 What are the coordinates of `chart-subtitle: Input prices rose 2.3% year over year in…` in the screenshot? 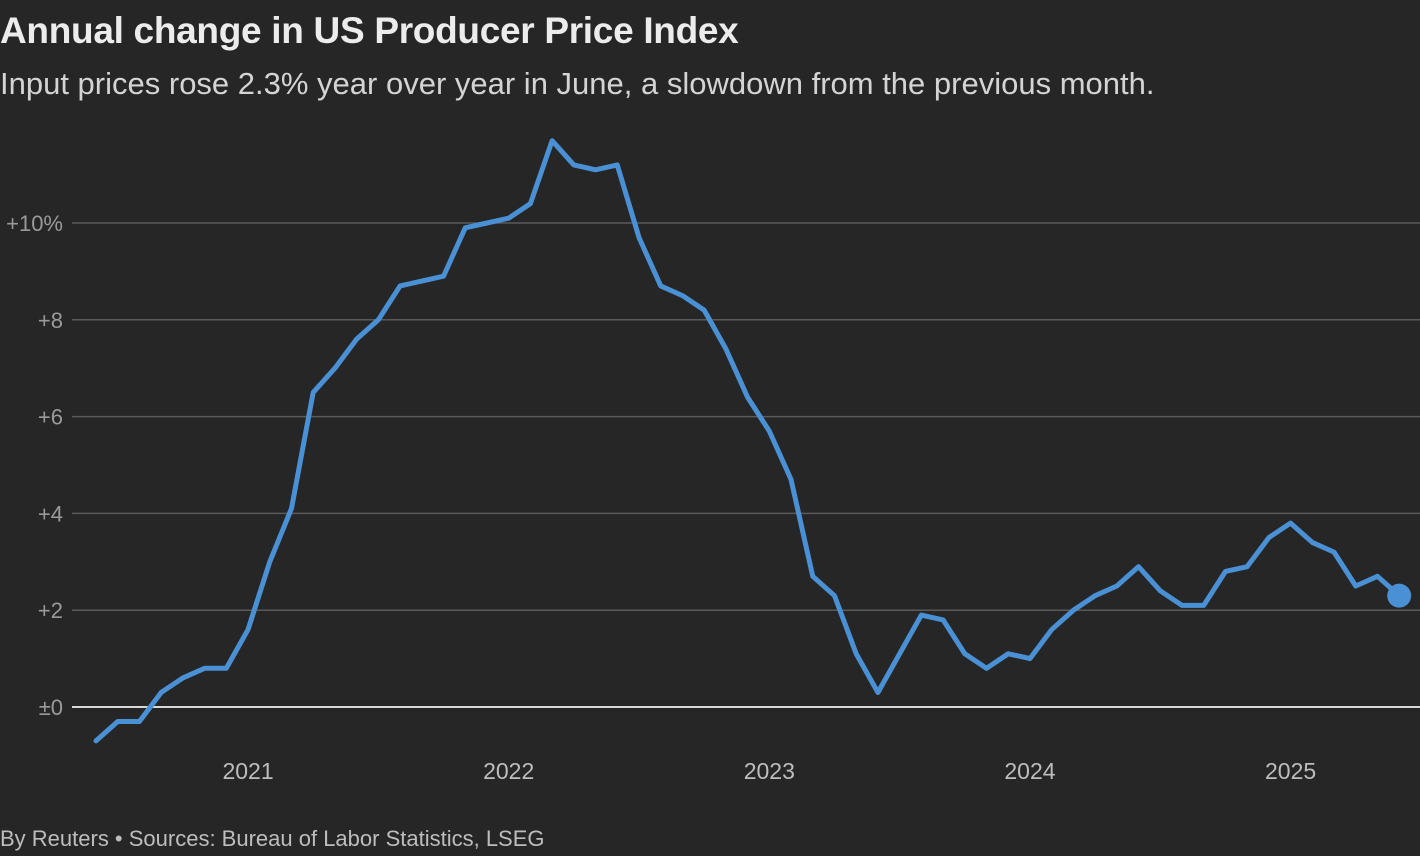 It's located at (577, 83).